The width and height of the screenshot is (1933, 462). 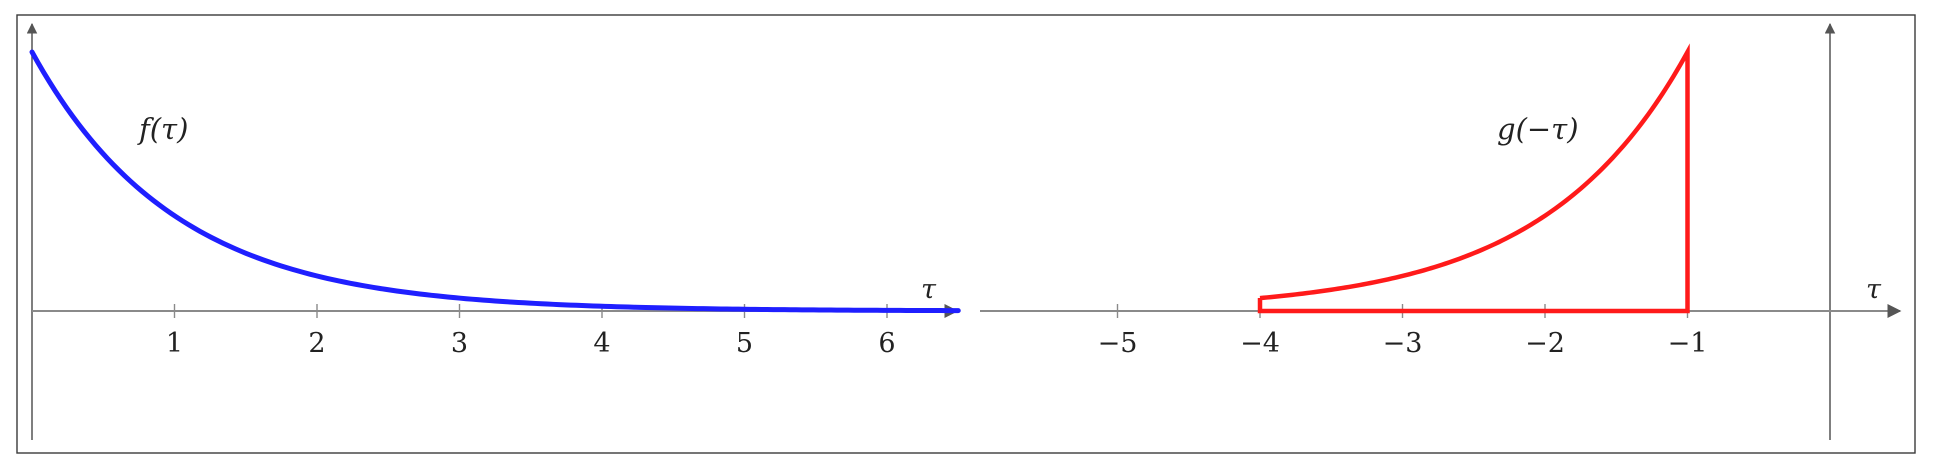 I want to click on left-tick-label: 3, so click(x=459, y=343).